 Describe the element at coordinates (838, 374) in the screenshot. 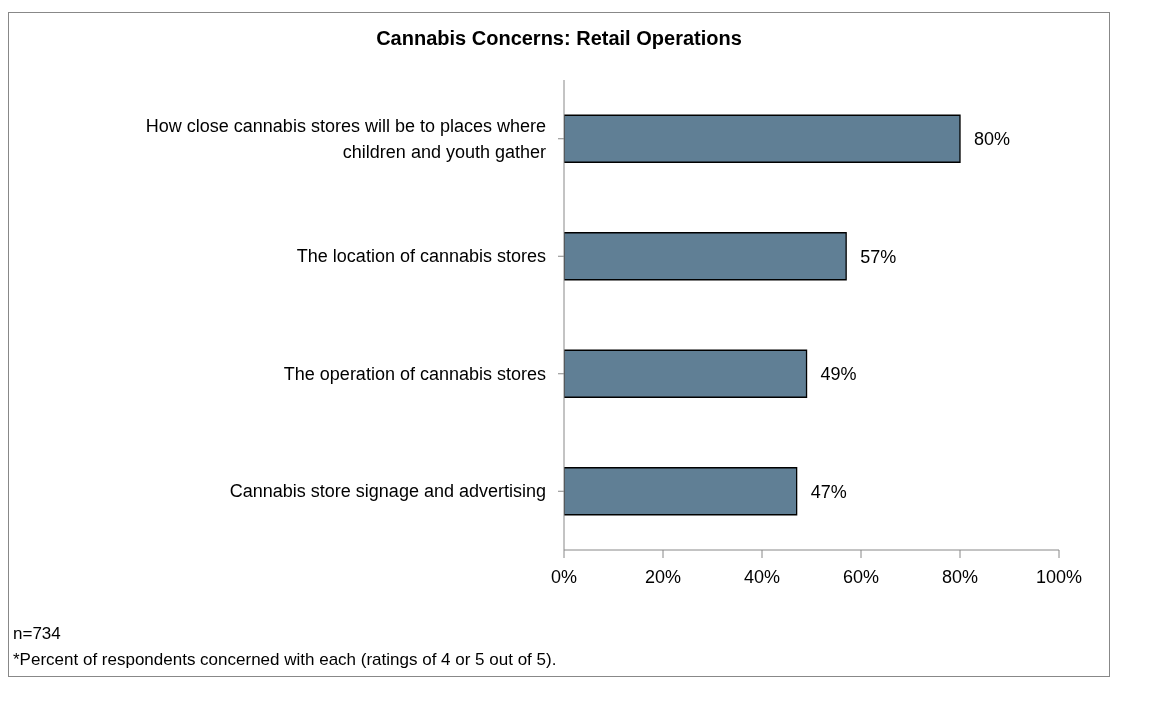

I see `data-label: 49%` at that location.